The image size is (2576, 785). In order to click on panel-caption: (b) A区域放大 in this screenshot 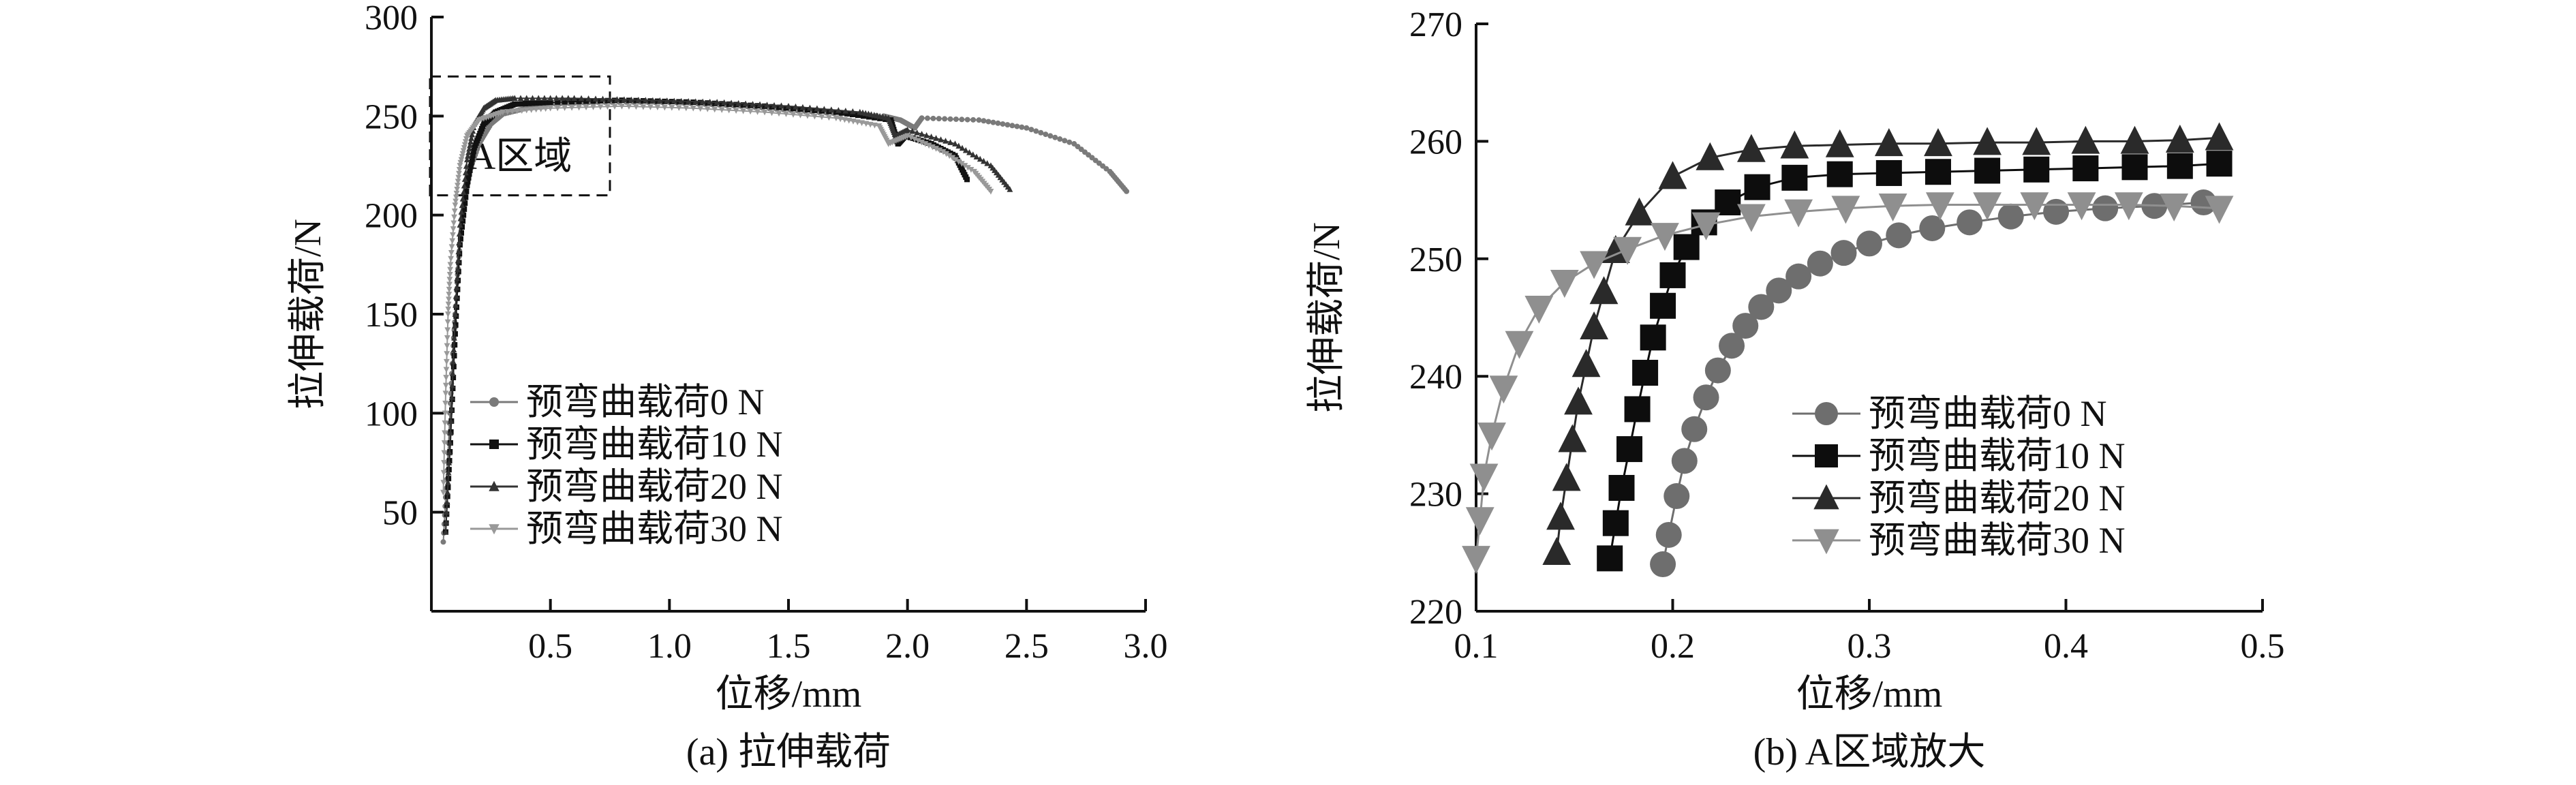, I will do `click(1869, 752)`.